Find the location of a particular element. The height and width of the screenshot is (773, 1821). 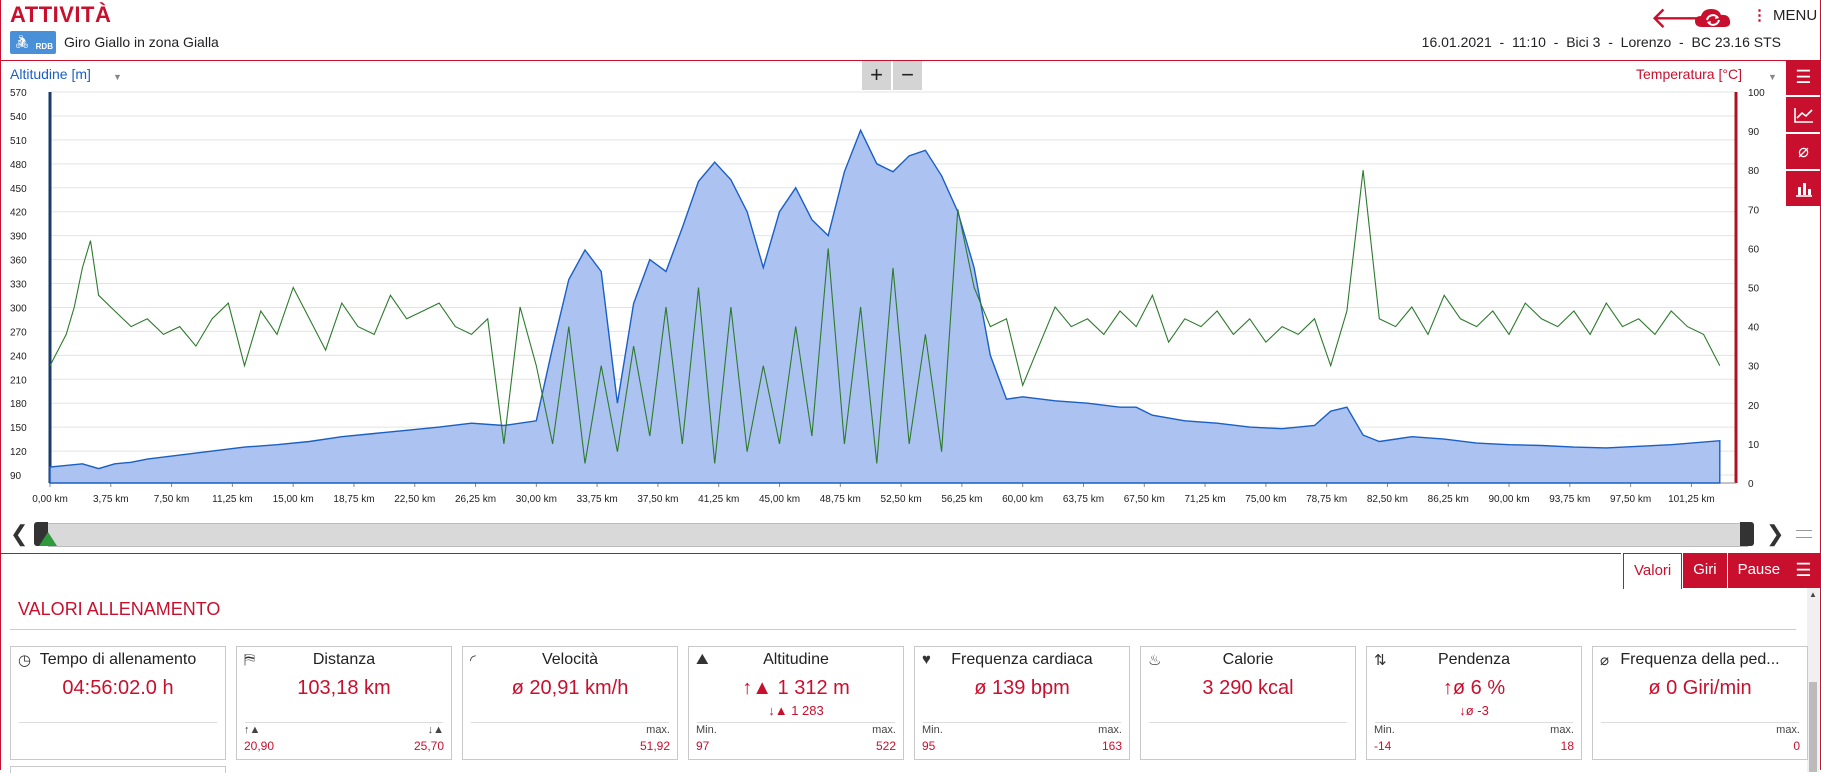

resize-handle-icon is located at coordinates (1804, 534).